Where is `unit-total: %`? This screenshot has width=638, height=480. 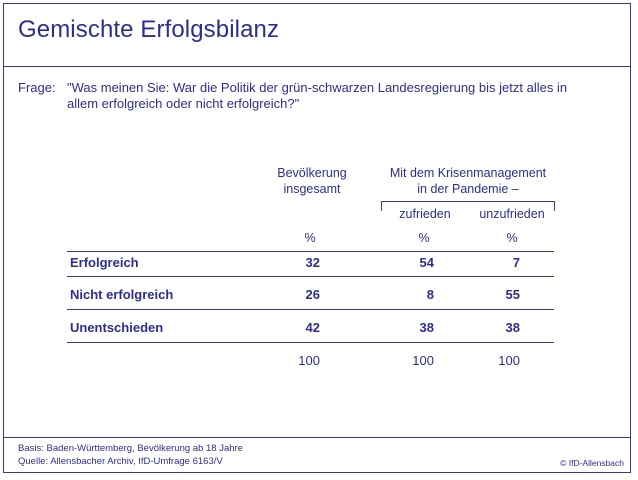 unit-total: % is located at coordinates (310, 238).